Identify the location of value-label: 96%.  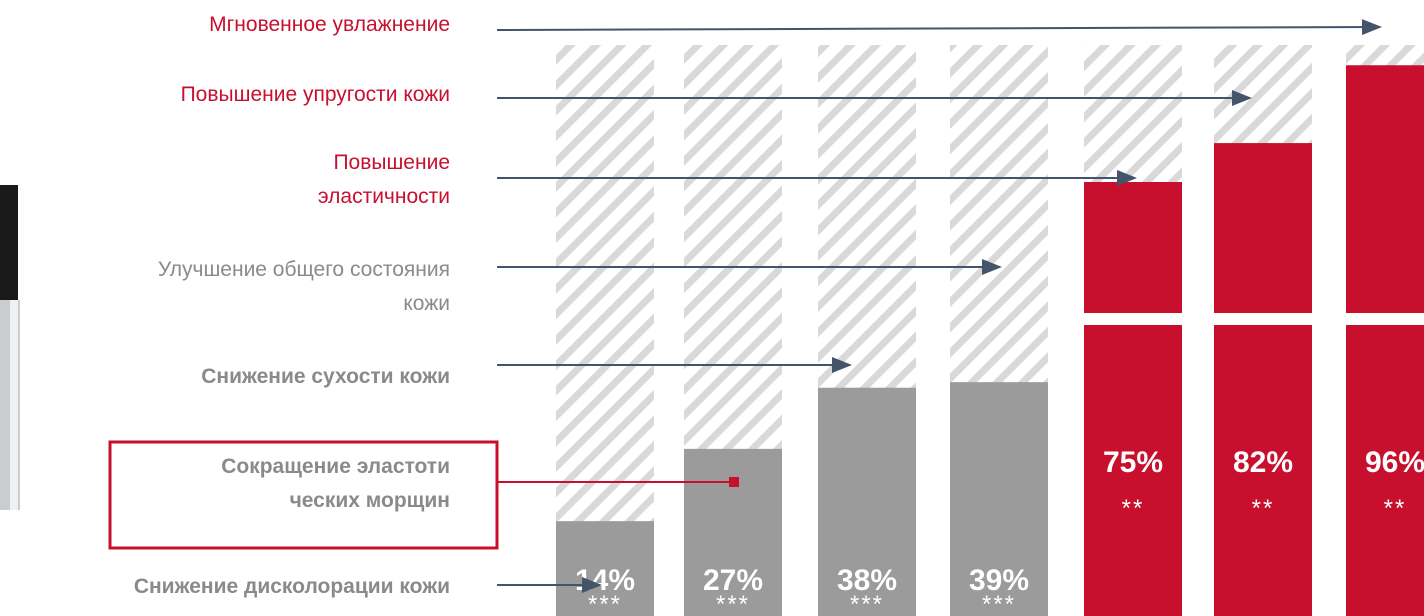
(1394, 462).